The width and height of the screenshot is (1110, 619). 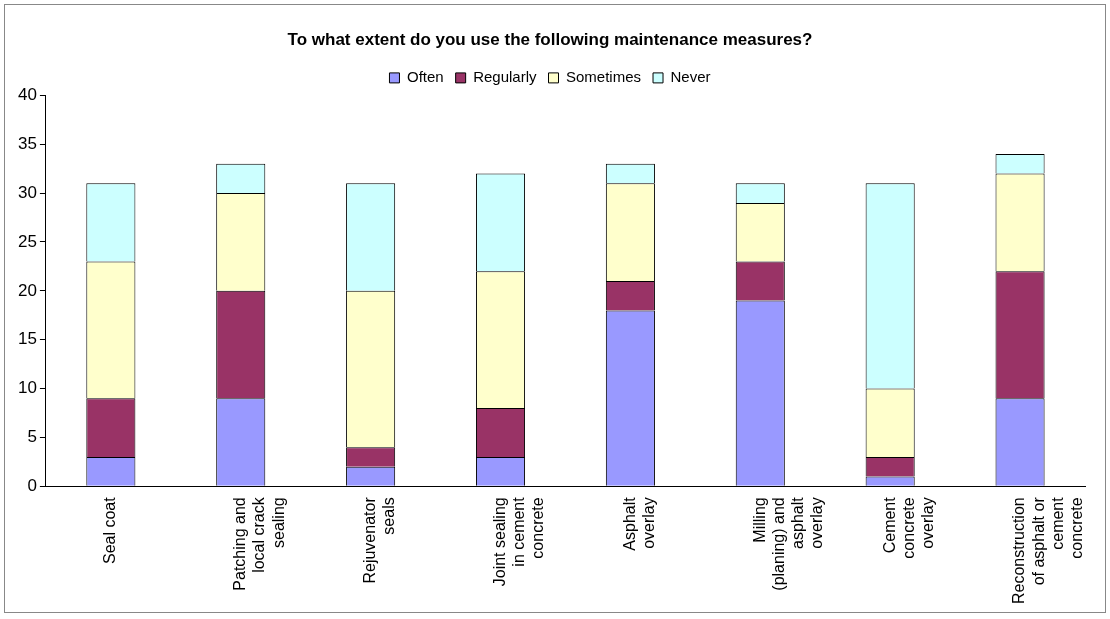 I want to click on y-tick-label: 20, so click(x=27, y=290).